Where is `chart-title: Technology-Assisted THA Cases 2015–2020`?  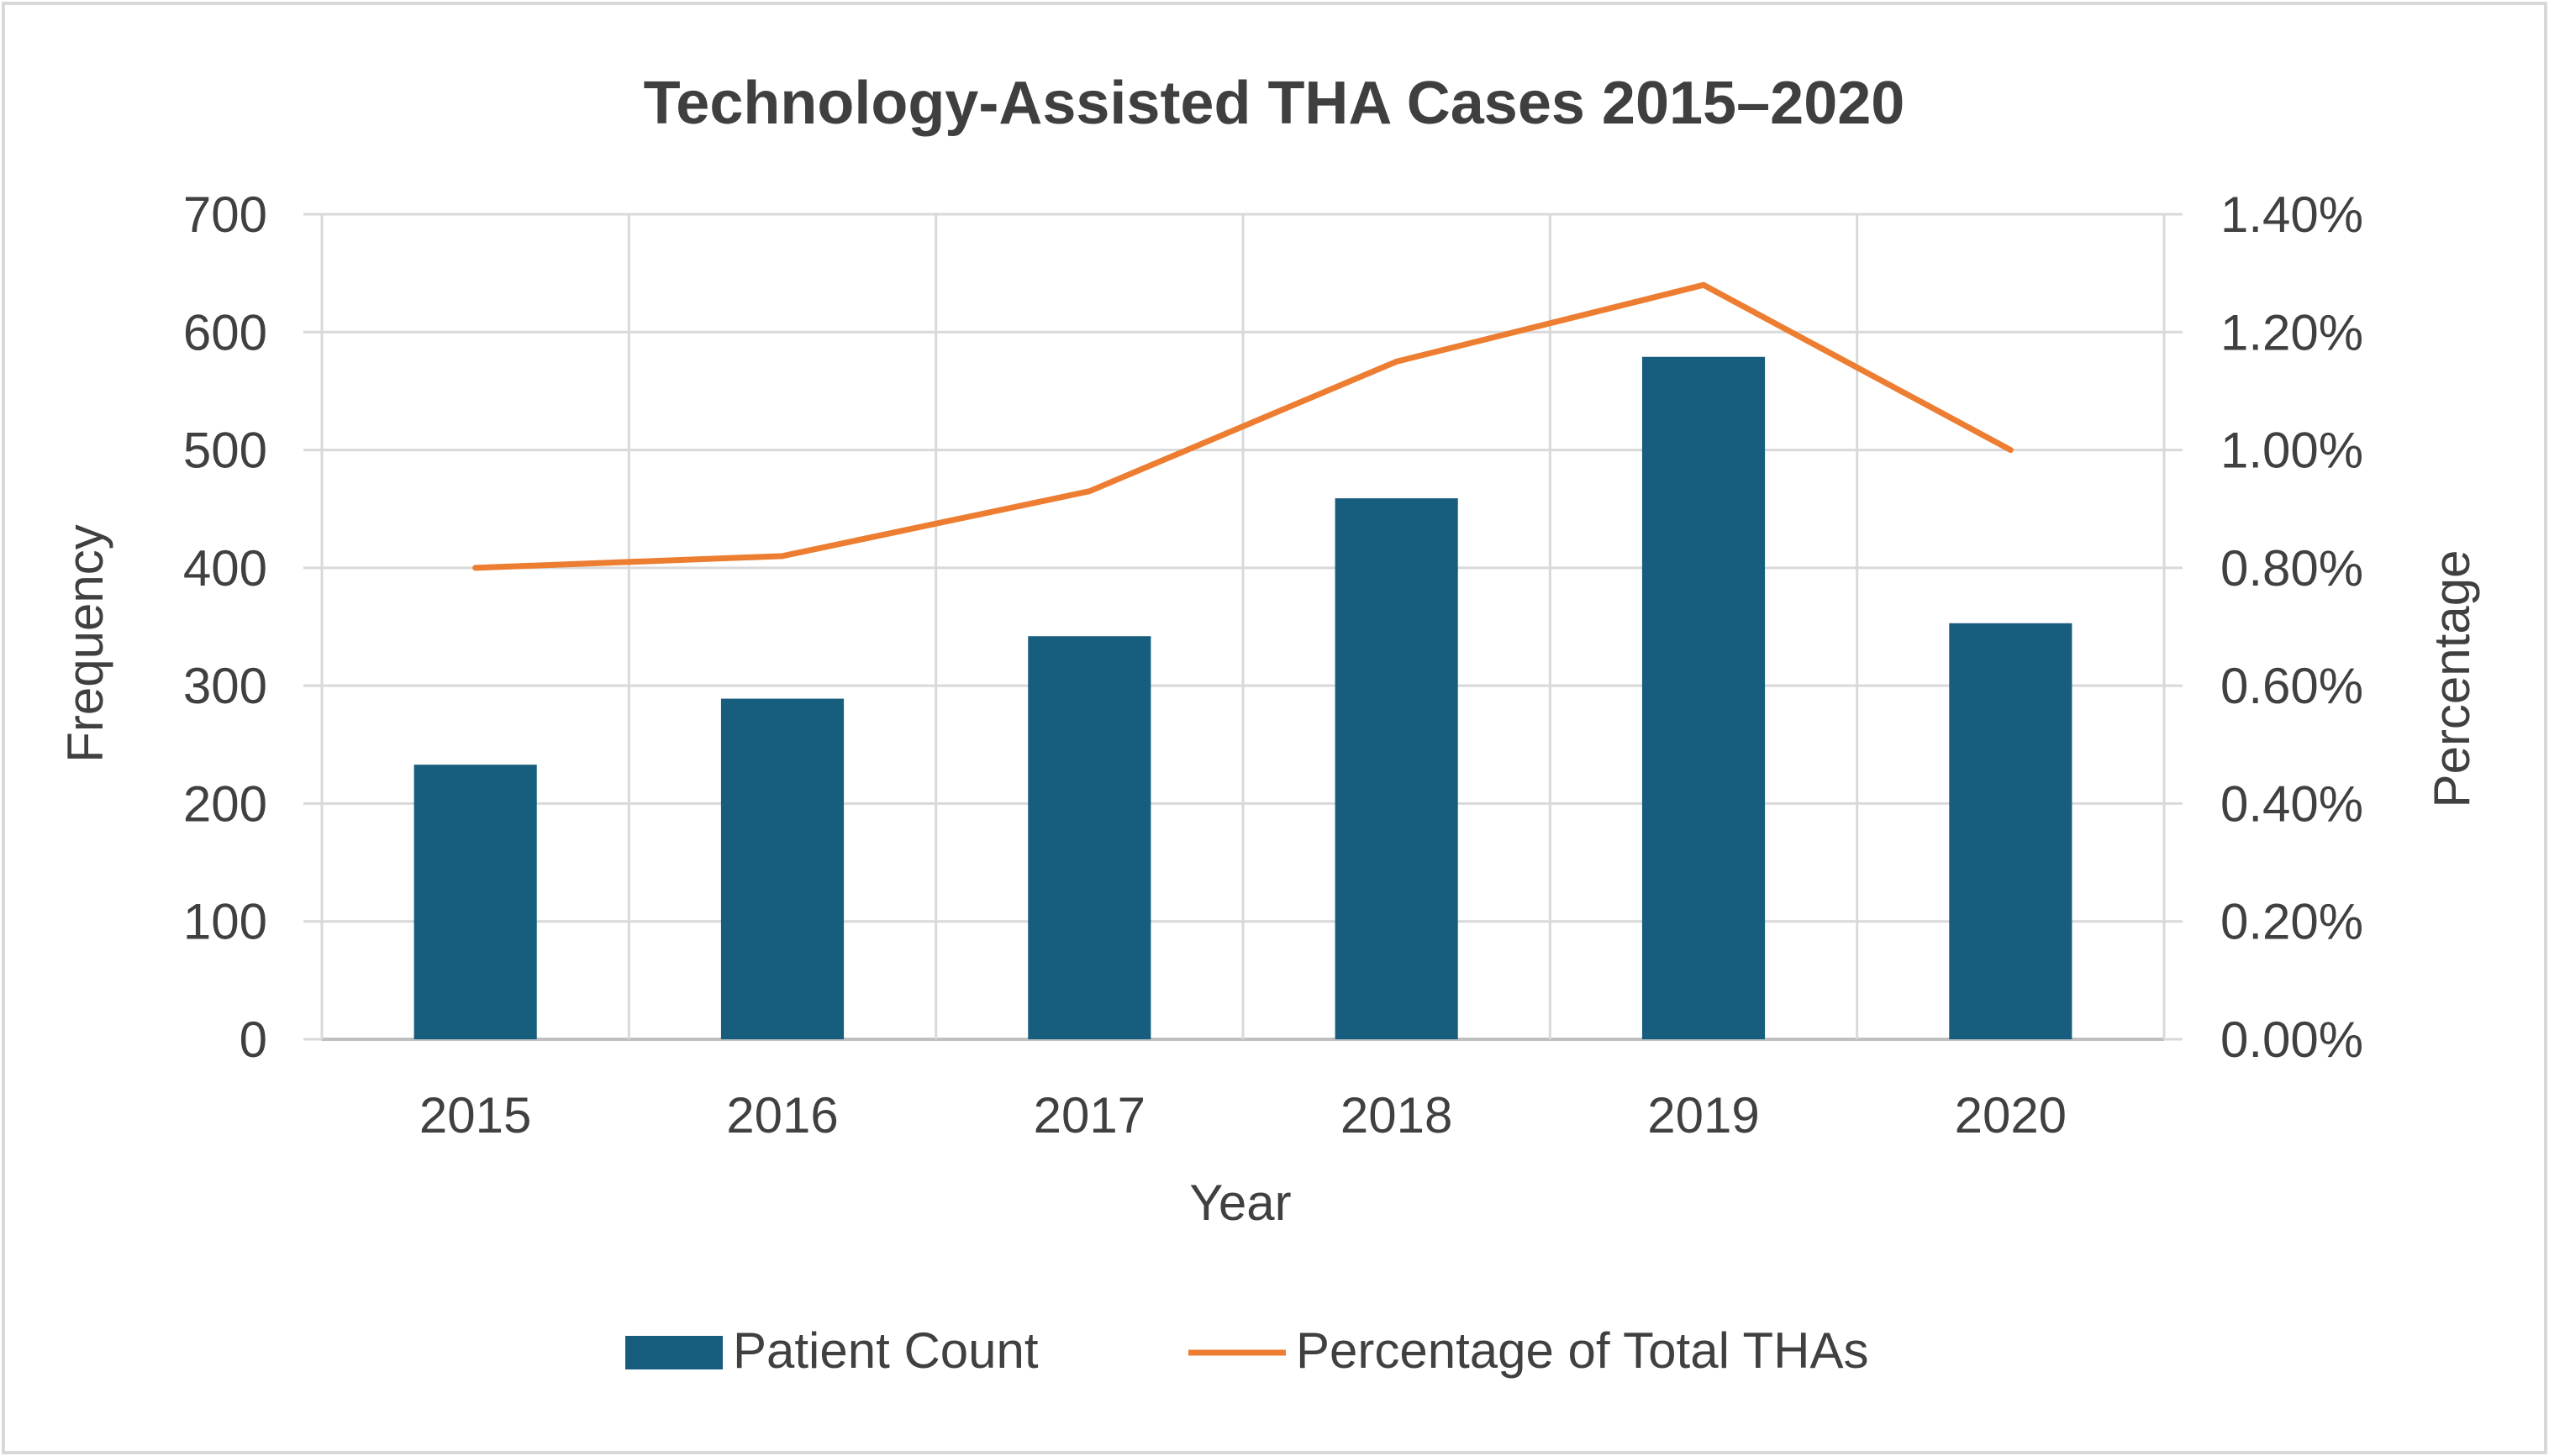 chart-title: Technology-Assisted THA Cases 2015–2020 is located at coordinates (1274, 103).